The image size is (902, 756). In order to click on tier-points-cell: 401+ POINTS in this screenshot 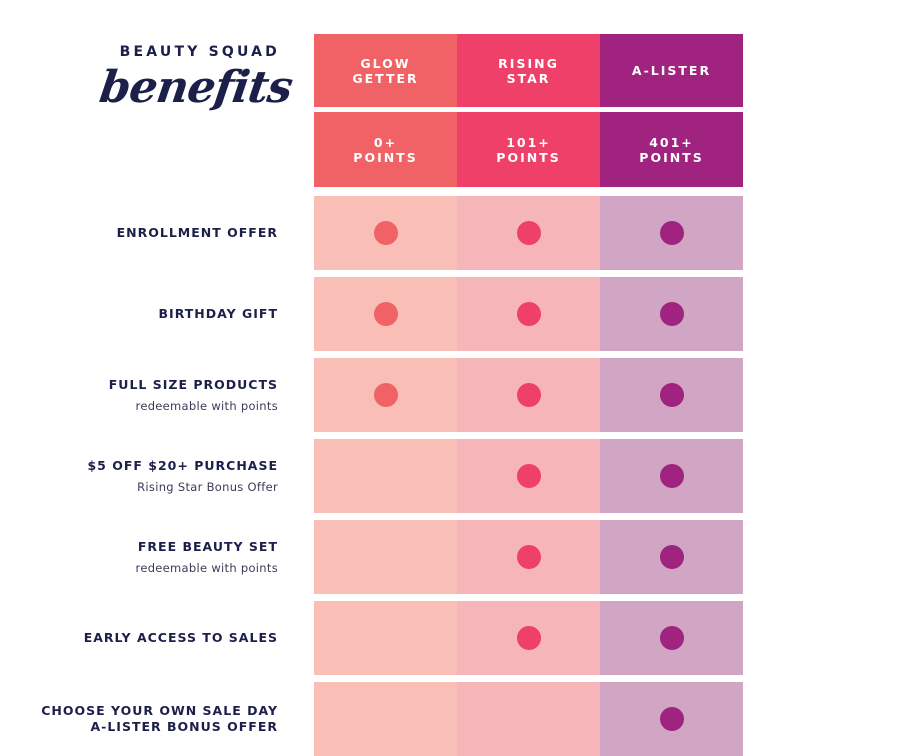, I will do `click(671, 149)`.